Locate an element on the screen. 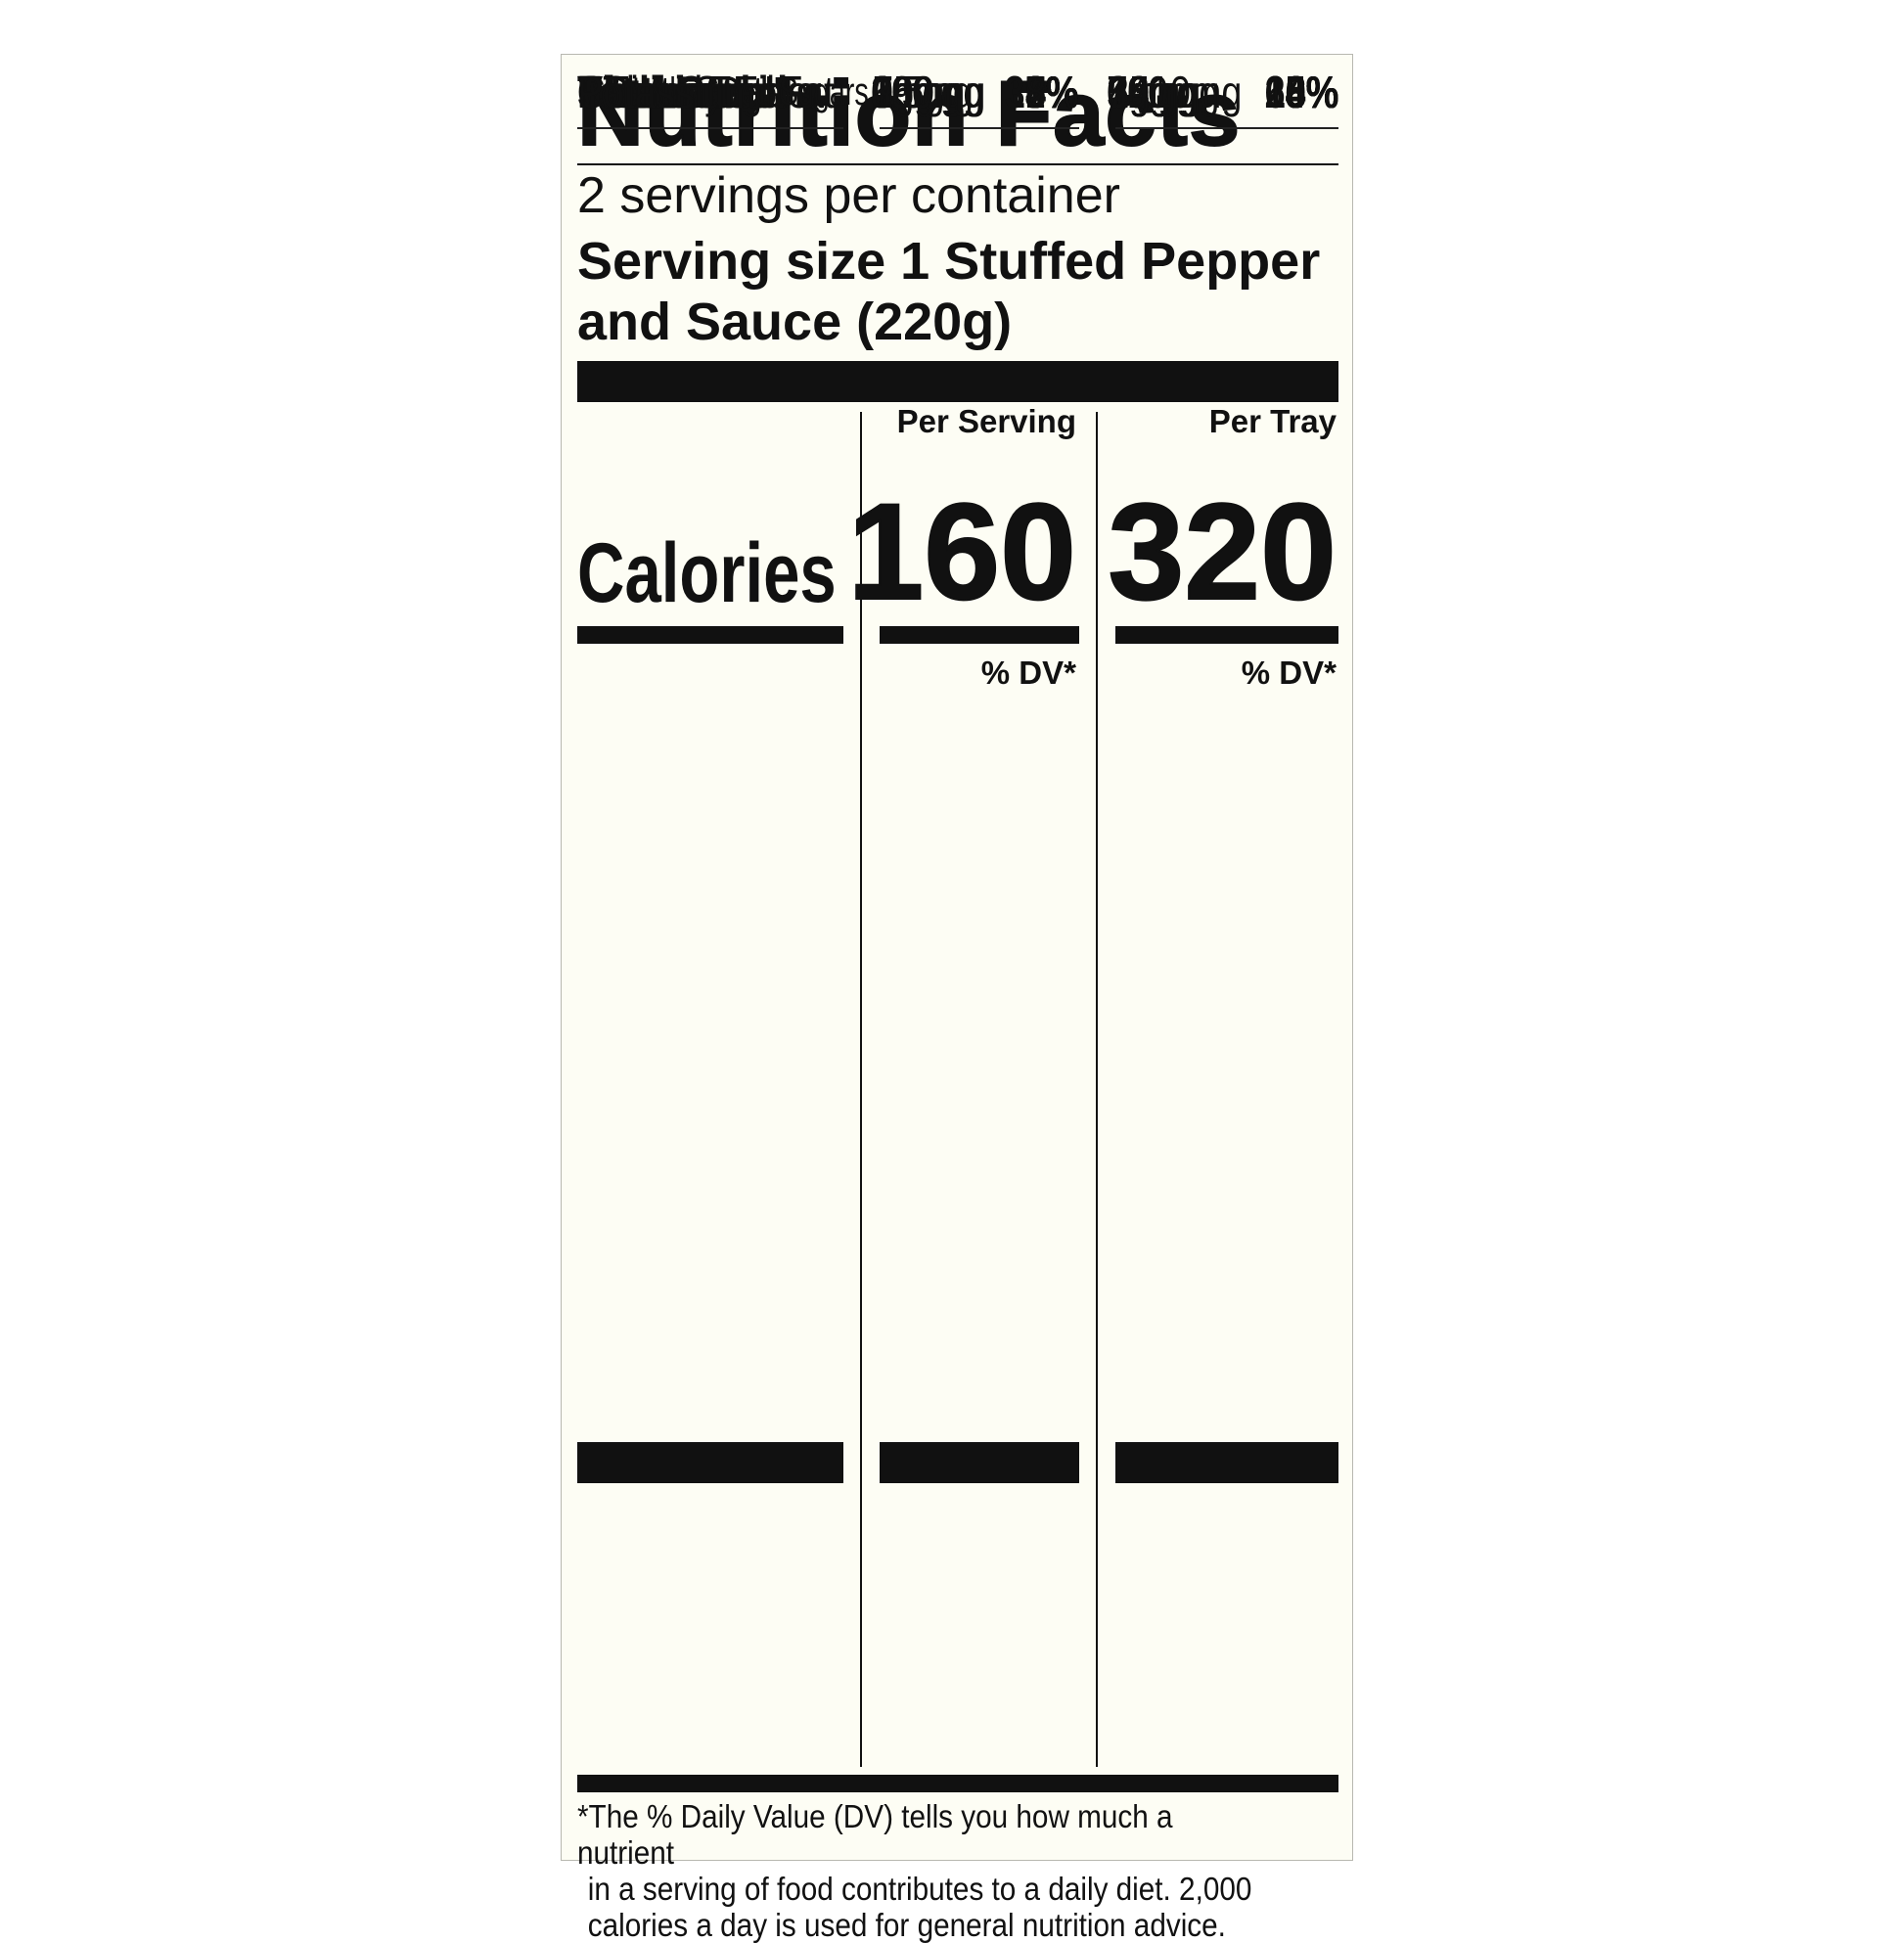 This screenshot has width=1904, height=1943. serving-amount: 30mg is located at coordinates (917, 92).